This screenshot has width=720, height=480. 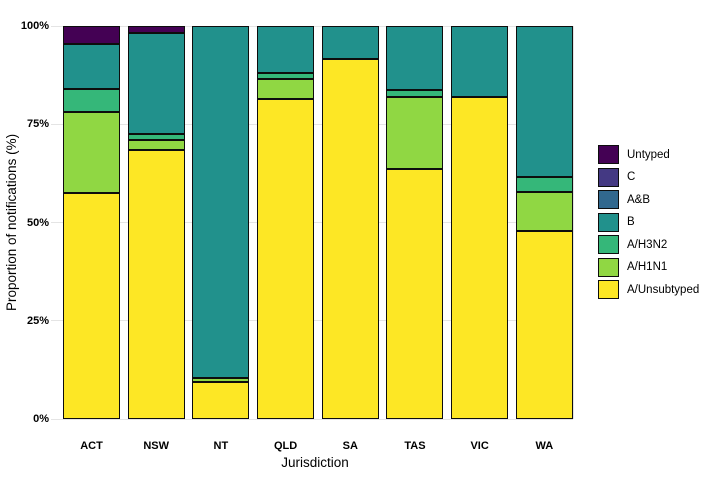 I want to click on y-tick-label-50: 50%, so click(x=37, y=222).